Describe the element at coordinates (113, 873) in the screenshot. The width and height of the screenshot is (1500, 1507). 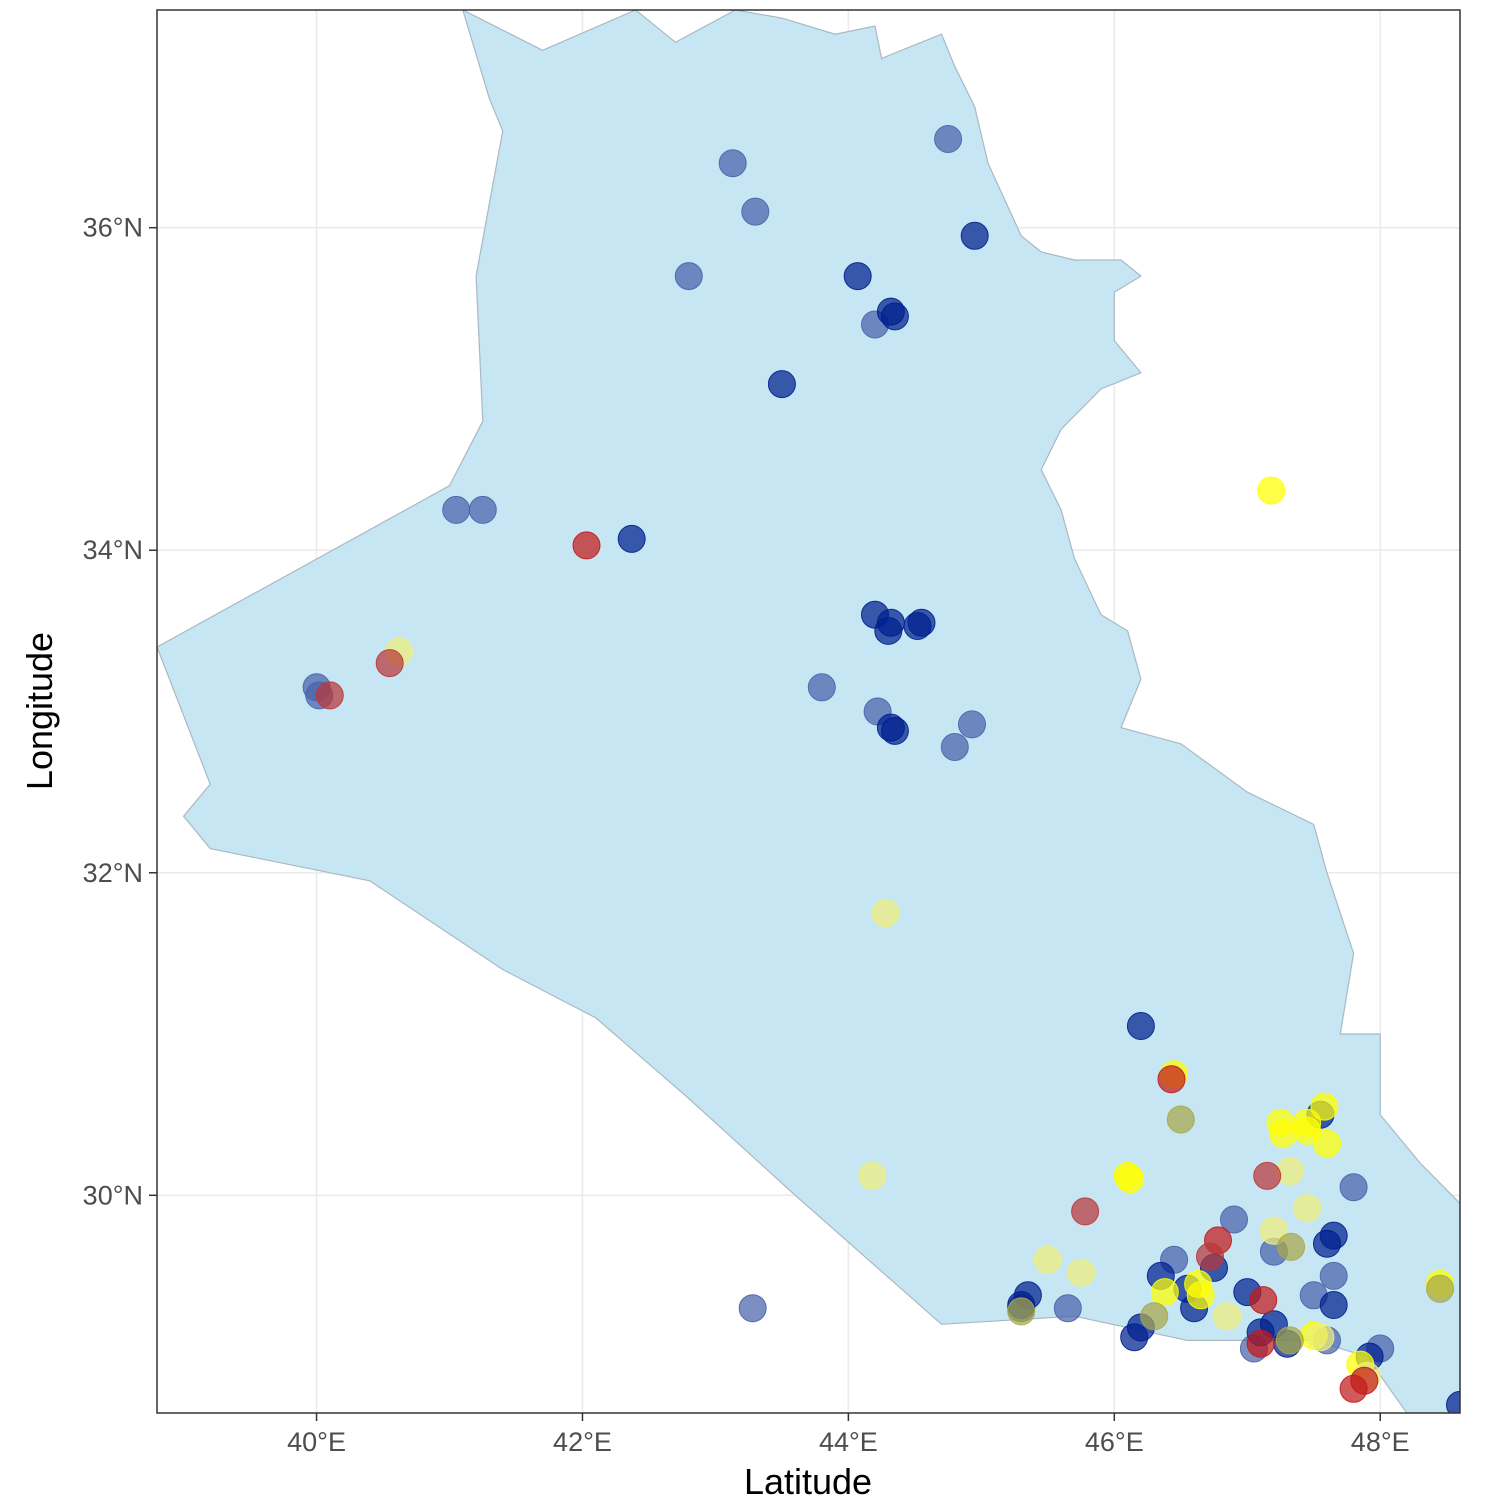
I see `y-tick-label: 32°N` at that location.